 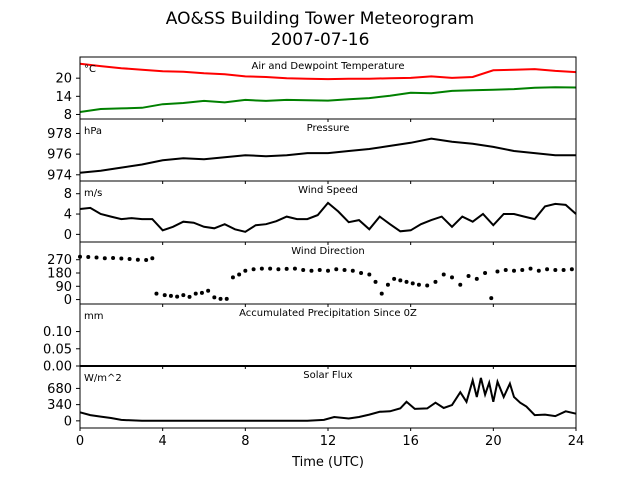 What do you see at coordinates (59, 175) in the screenshot?
I see `y-tick-label: 974` at bounding box center [59, 175].